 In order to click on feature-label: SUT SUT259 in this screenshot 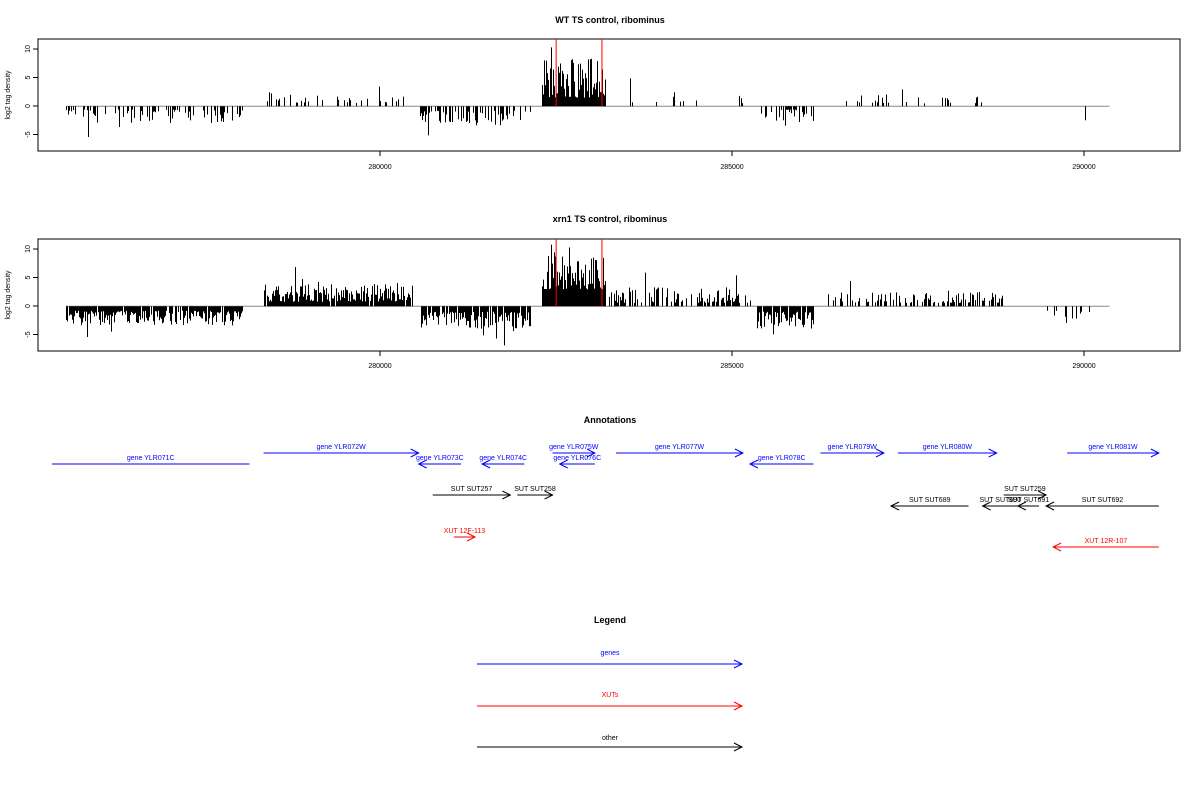, I will do `click(1025, 489)`.